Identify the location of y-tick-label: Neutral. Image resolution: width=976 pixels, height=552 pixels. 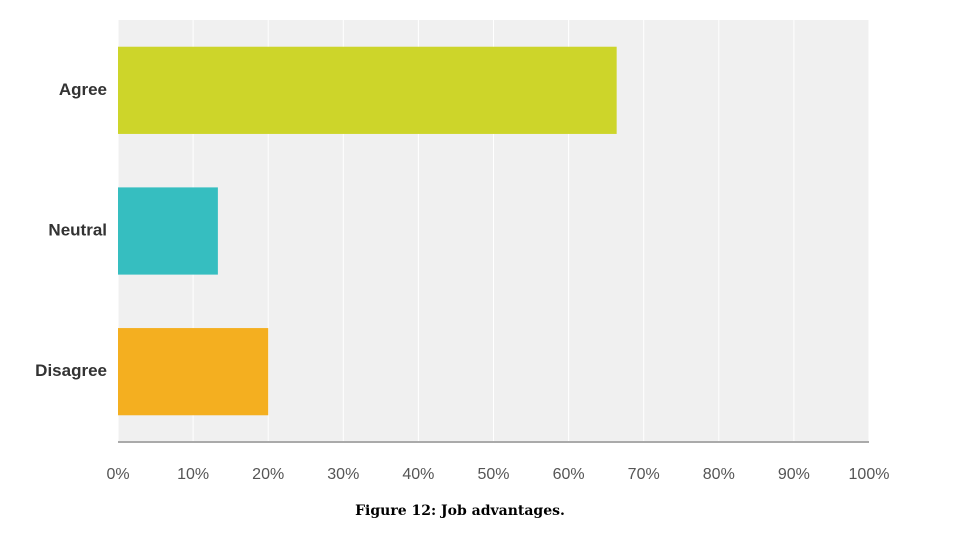
(77, 229).